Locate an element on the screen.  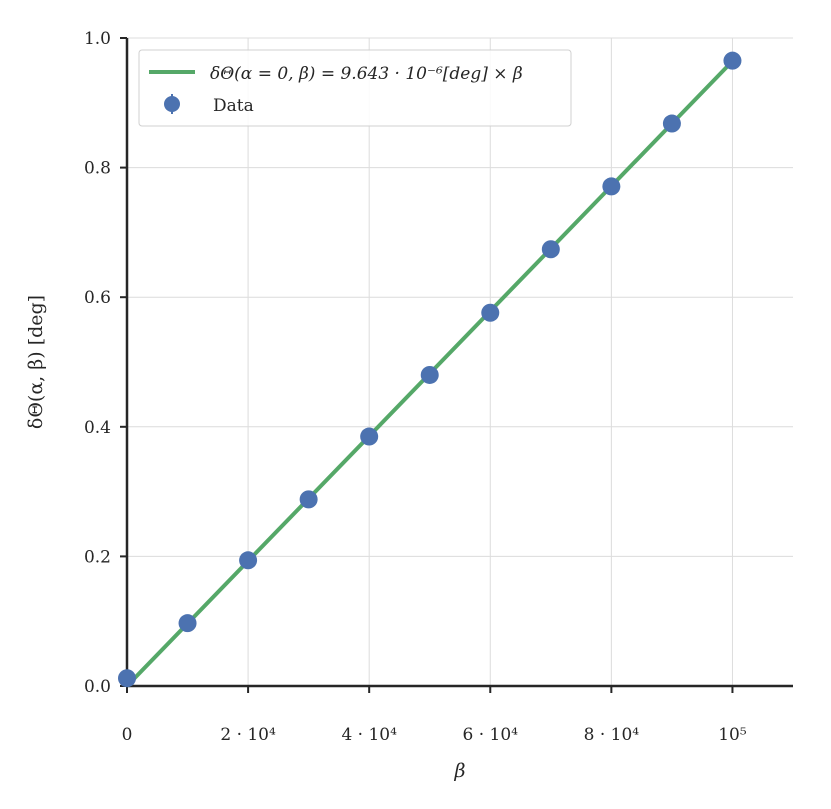
x-axis-label: β is located at coordinates (460, 771).